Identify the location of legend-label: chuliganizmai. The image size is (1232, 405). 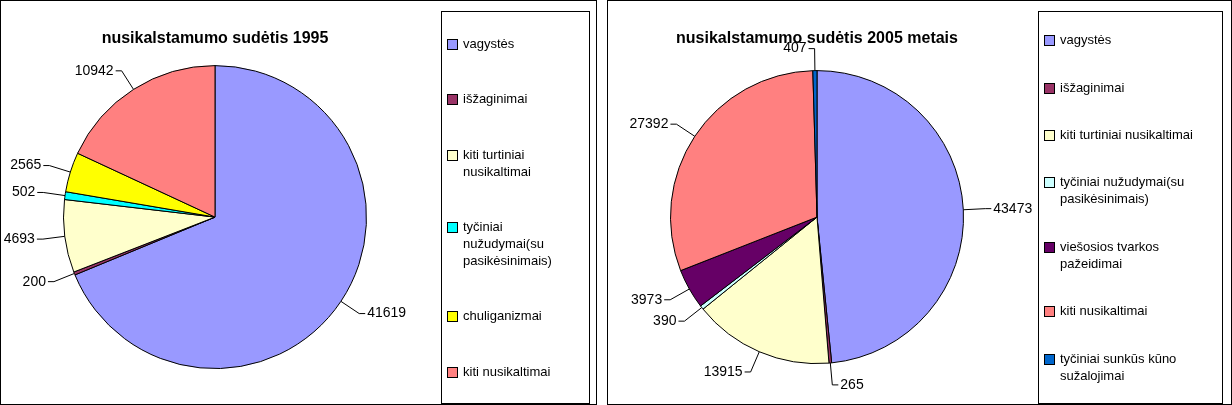
(502, 316).